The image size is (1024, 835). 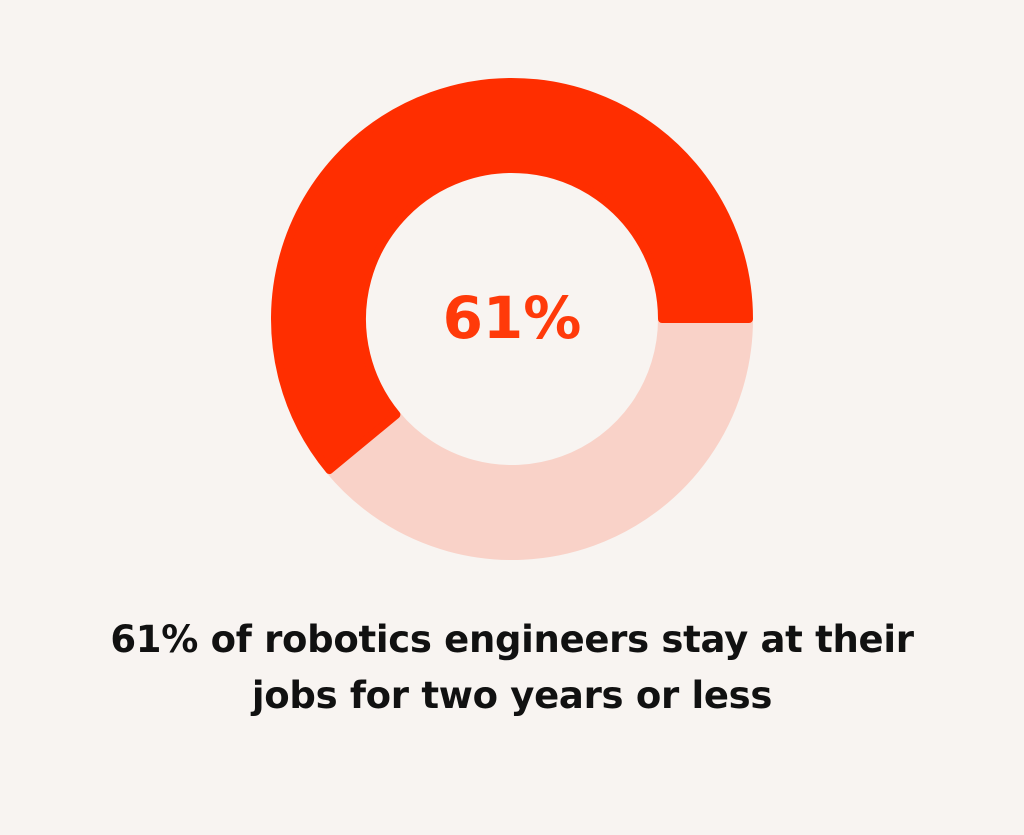 I want to click on donut-slice, so click(x=539, y=437).